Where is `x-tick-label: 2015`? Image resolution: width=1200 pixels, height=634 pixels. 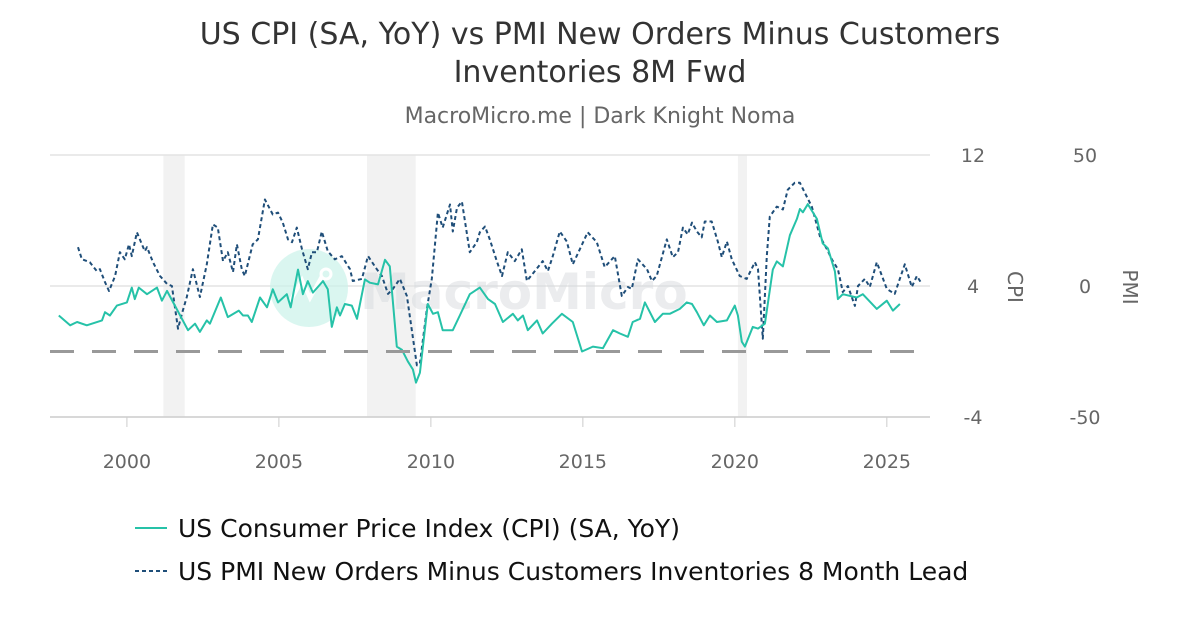 x-tick-label: 2015 is located at coordinates (583, 462).